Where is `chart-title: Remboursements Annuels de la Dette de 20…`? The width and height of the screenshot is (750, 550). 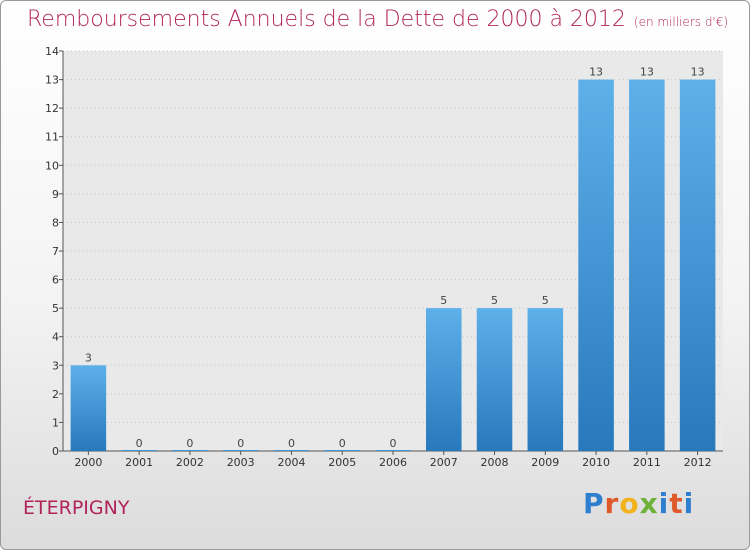 chart-title: Remboursements Annuels de la Dette de 20… is located at coordinates (377, 19).